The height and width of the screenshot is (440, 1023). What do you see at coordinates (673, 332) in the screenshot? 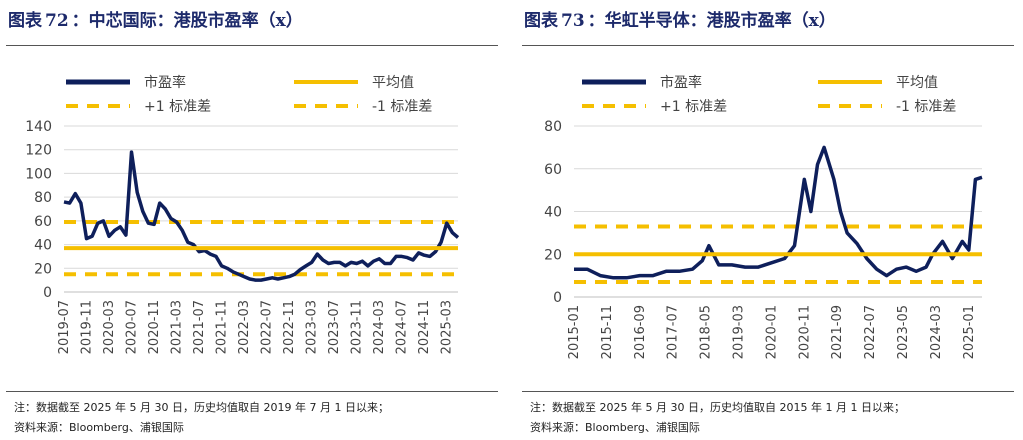
I see `x-tick-label: 2017-07` at bounding box center [673, 332].